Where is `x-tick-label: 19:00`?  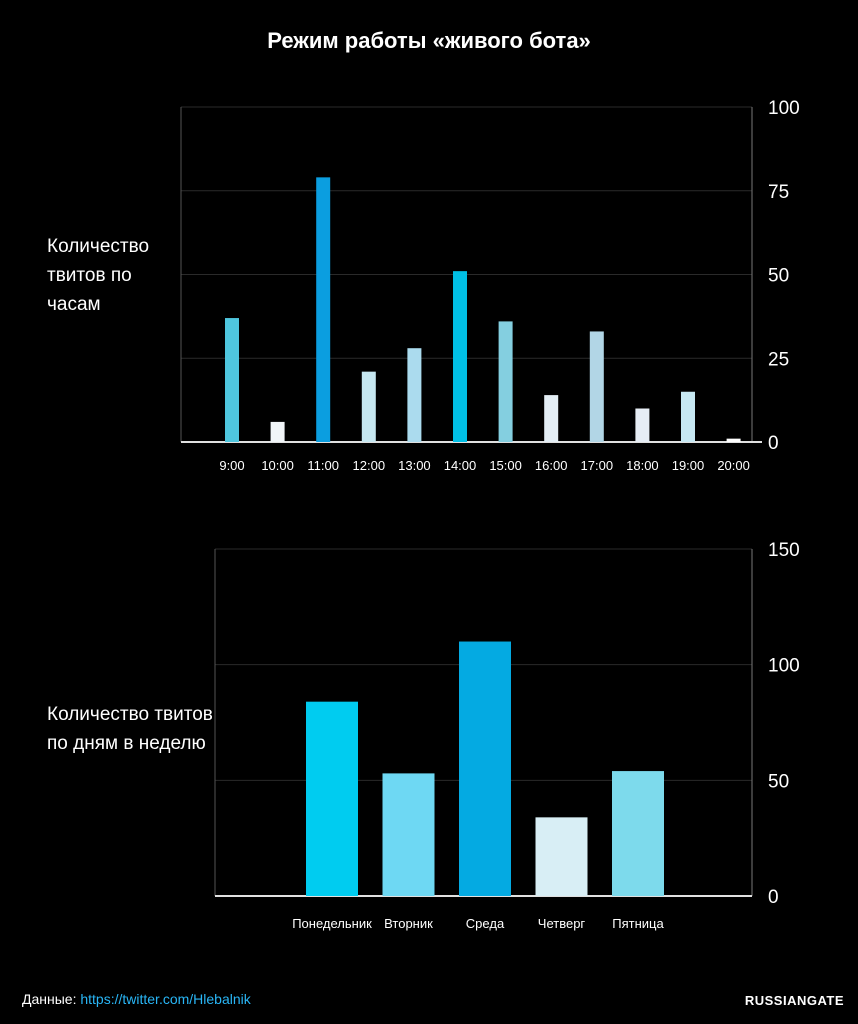
x-tick-label: 19:00 is located at coordinates (688, 465).